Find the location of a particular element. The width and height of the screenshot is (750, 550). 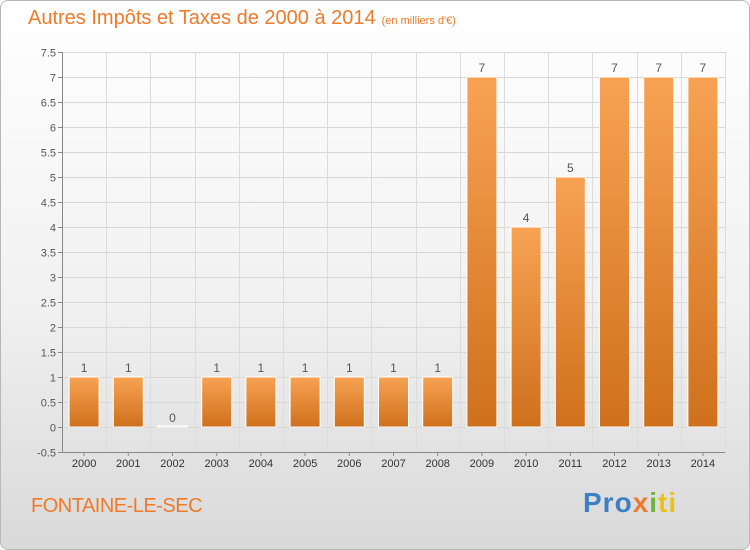

brand-part-3: i is located at coordinates (654, 502).